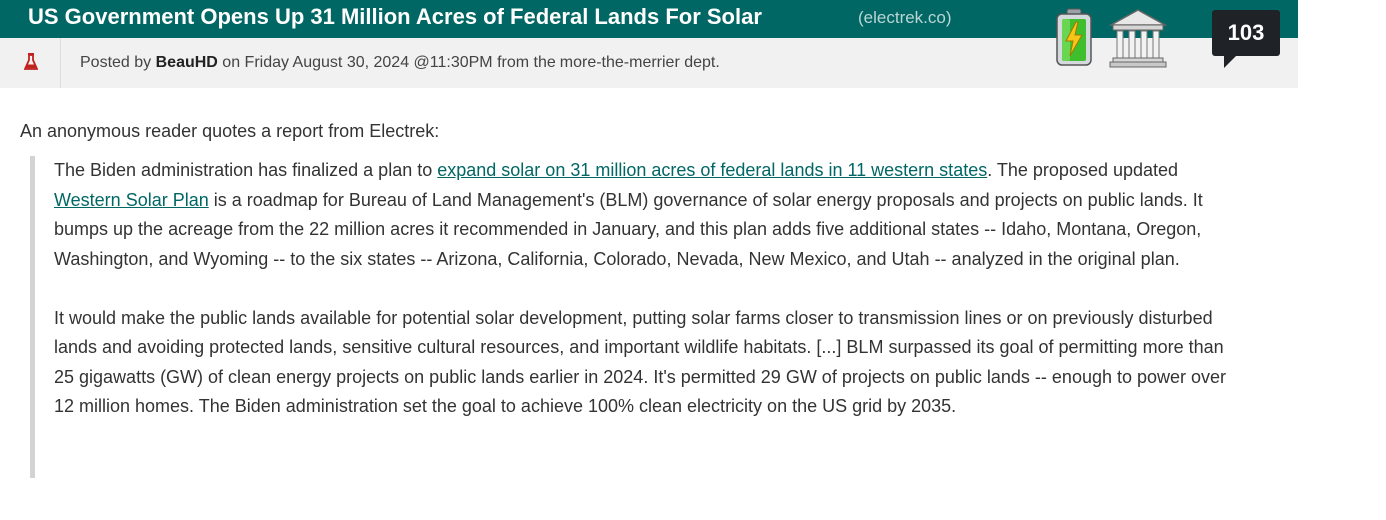 The width and height of the screenshot is (1386, 520). I want to click on excerpt-text: . The proposed updated, so click(1083, 170).